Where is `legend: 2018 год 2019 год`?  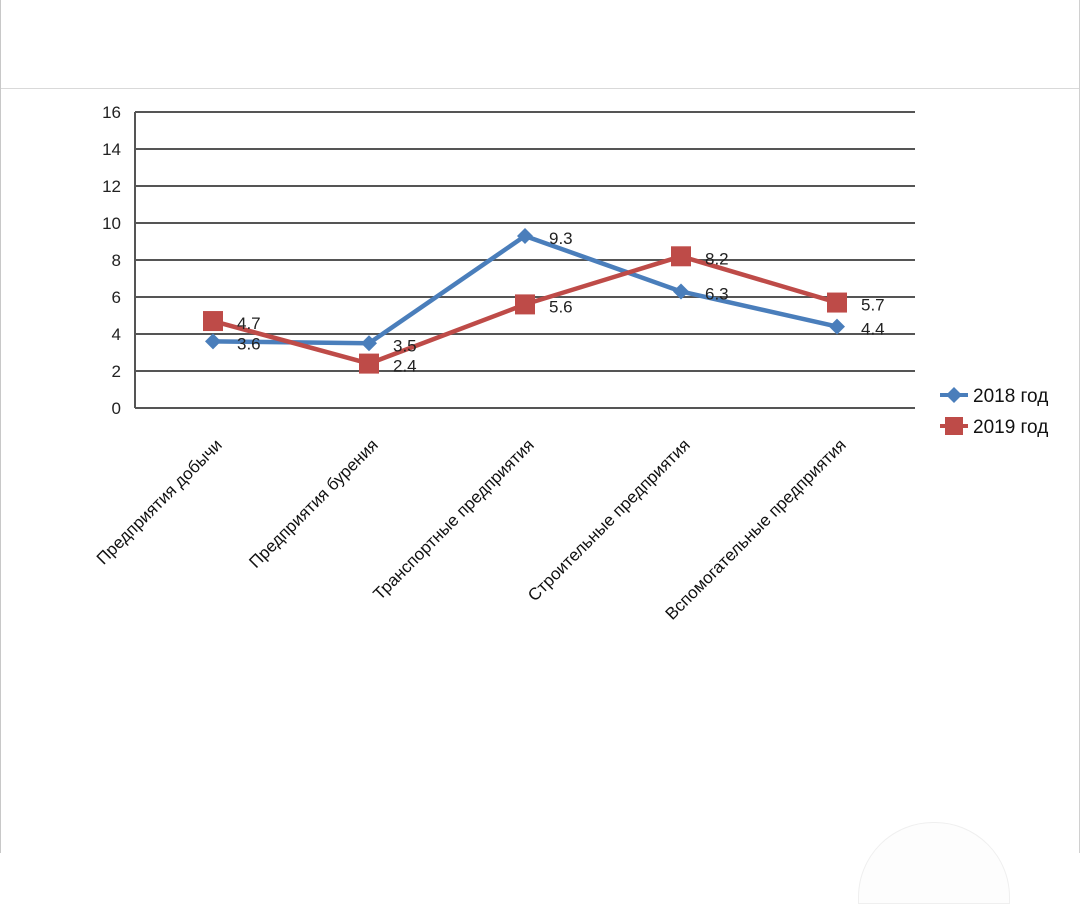
legend: 2018 год 2019 год is located at coordinates (994, 412).